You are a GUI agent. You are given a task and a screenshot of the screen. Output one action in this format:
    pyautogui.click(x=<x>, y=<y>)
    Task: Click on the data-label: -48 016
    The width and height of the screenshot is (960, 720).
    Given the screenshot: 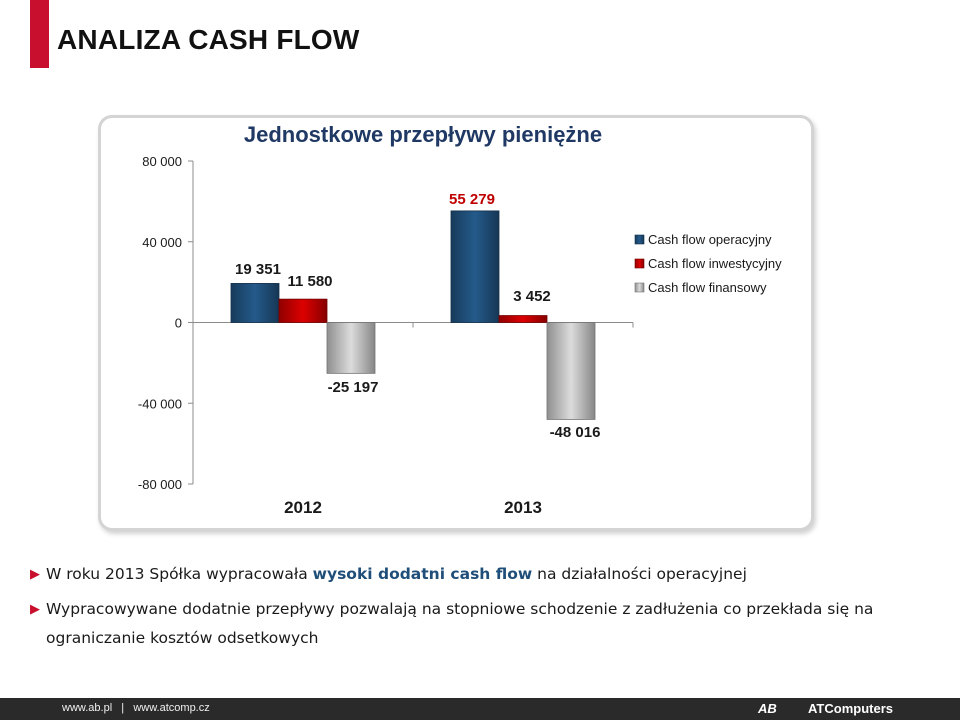 What is the action you would take?
    pyautogui.click(x=575, y=432)
    